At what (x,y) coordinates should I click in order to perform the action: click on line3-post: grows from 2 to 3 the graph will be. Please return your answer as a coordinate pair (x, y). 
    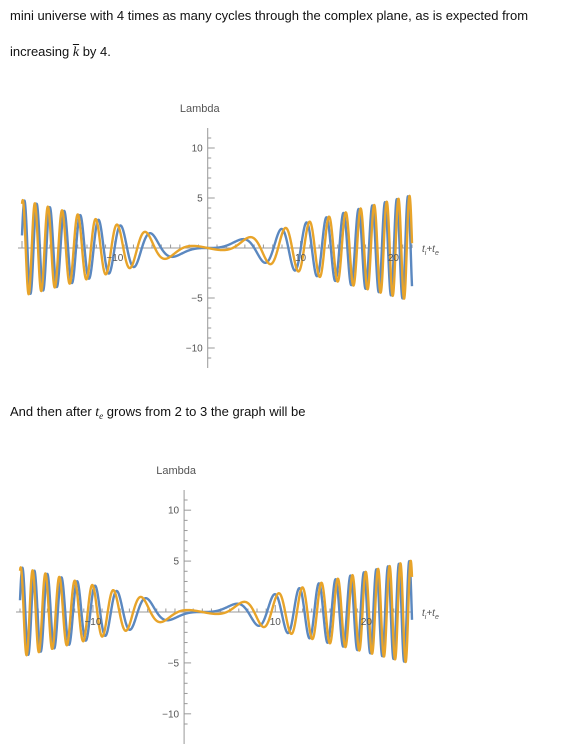
    Looking at the image, I should click on (204, 411).